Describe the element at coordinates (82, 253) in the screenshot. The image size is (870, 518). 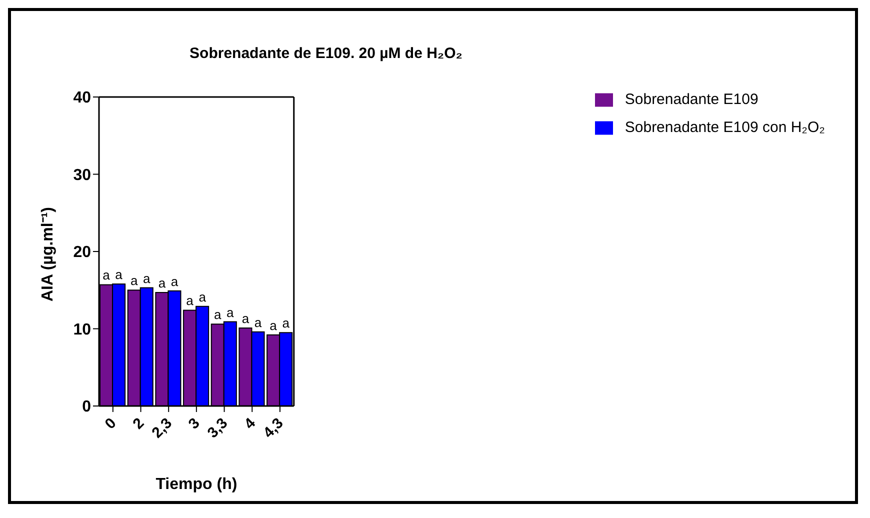
I see `y-tick-label: 20` at that location.